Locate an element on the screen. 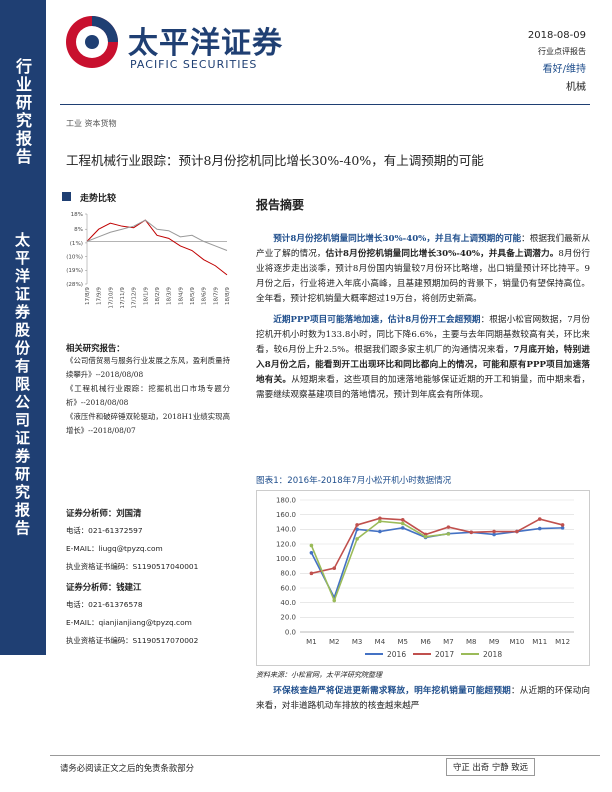  date: 2018-08-09 is located at coordinates (556, 35).